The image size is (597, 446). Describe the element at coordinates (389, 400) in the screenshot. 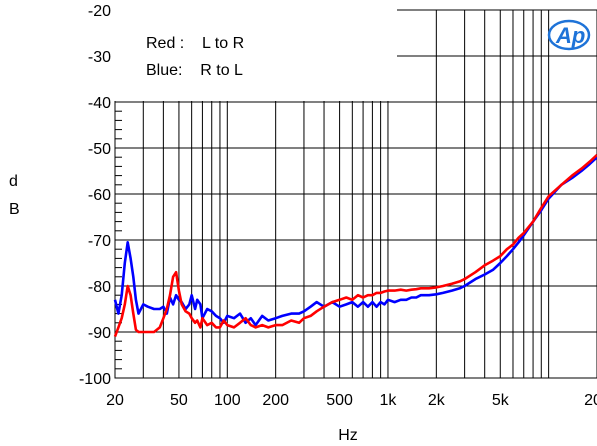

I see `x-tick-label: 1k` at that location.